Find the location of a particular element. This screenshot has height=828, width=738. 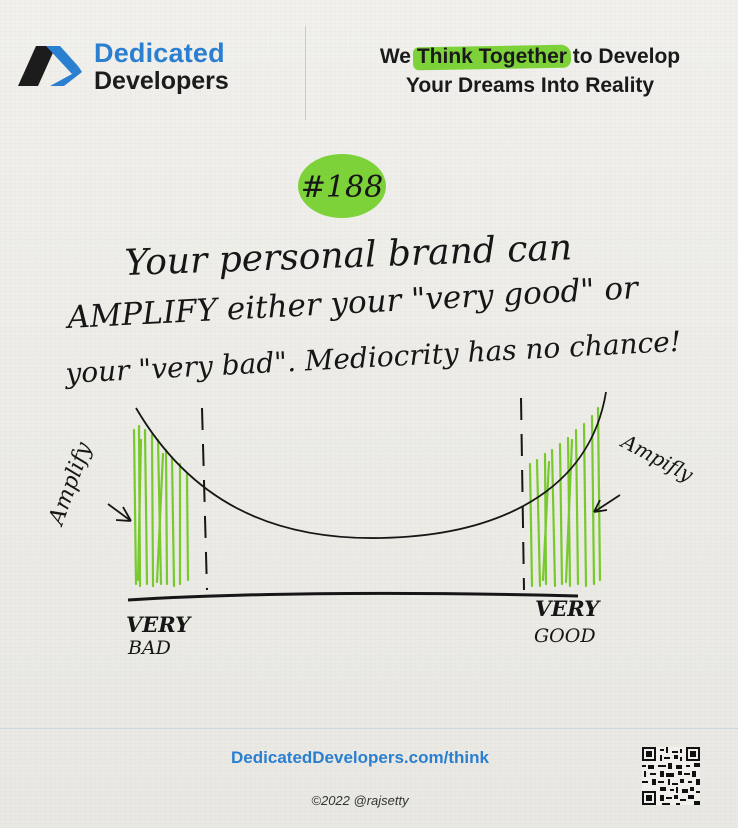

tagline-pre: We is located at coordinates (398, 56).